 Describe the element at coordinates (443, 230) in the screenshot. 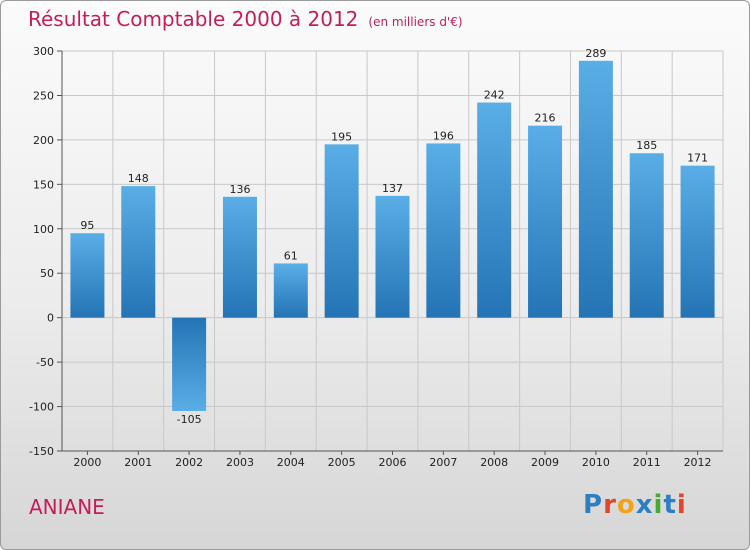

I see `bar-2007` at that location.